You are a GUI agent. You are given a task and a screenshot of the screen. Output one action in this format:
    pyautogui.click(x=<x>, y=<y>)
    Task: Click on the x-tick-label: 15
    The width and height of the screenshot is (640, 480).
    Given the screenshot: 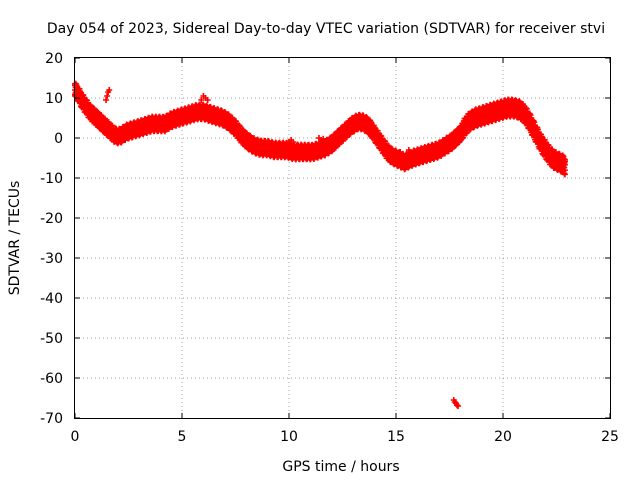 What is the action you would take?
    pyautogui.click(x=396, y=437)
    